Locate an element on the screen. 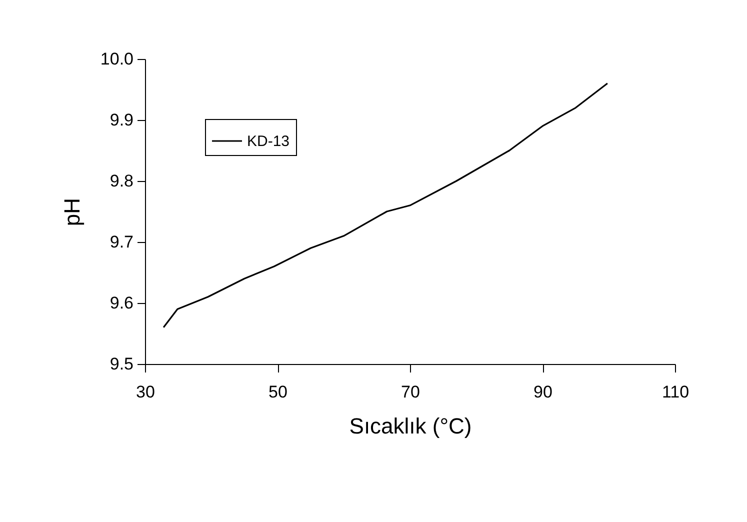 This screenshot has height=522, width=747. x-tick-label: 90 is located at coordinates (543, 392).